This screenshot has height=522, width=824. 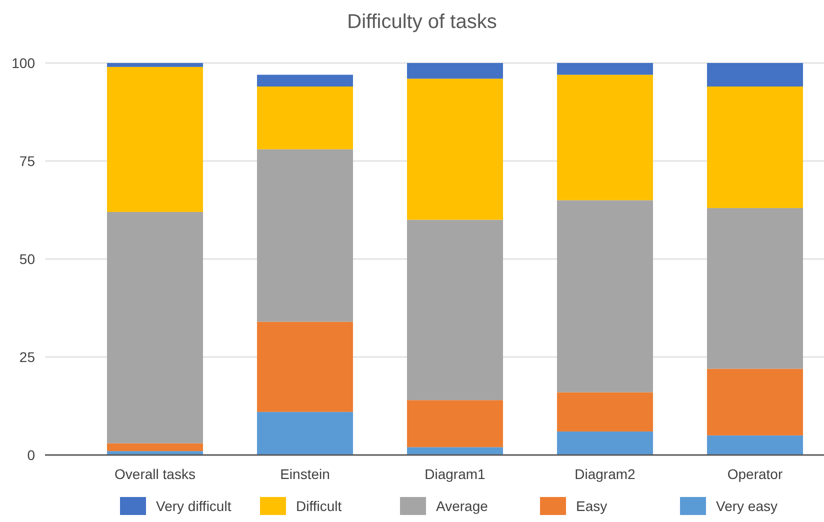 What do you see at coordinates (24, 62) in the screenshot?
I see `y-tick-label: 100` at bounding box center [24, 62].